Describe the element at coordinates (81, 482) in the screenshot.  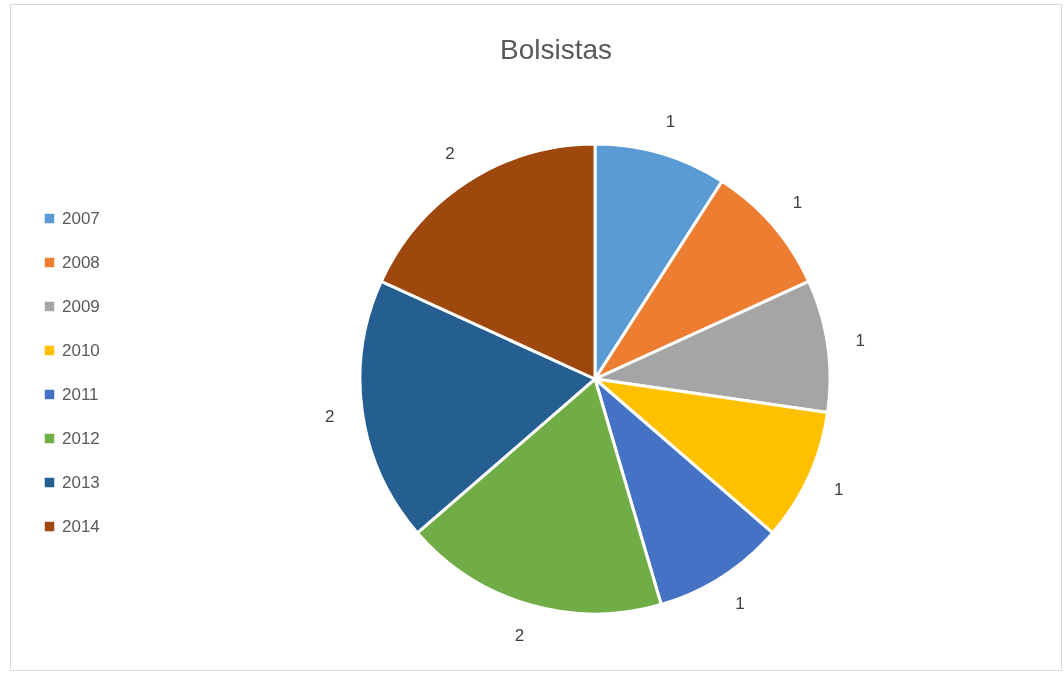
I see `legend-label: 2013` at that location.